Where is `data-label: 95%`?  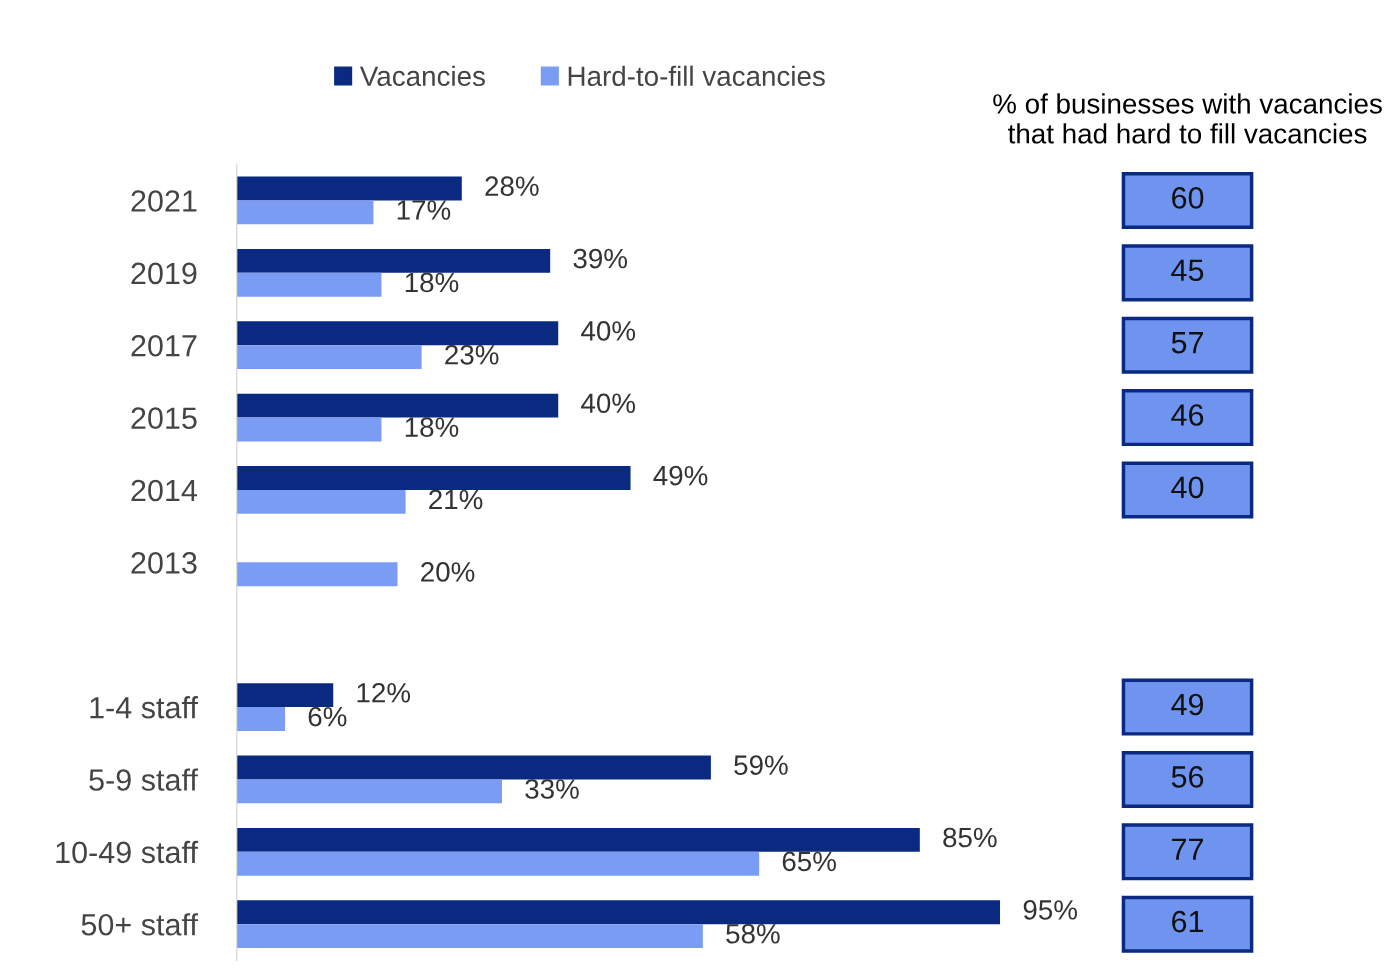 data-label: 95% is located at coordinates (1050, 910).